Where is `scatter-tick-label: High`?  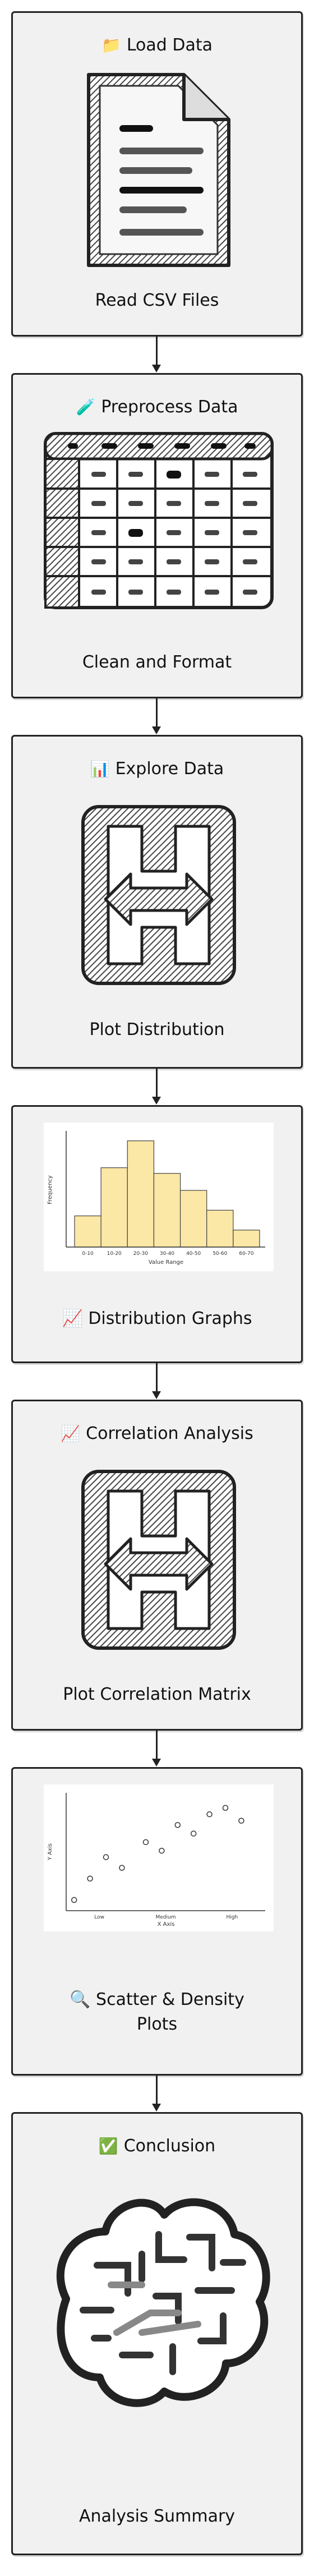
scatter-tick-label: High is located at coordinates (232, 1918).